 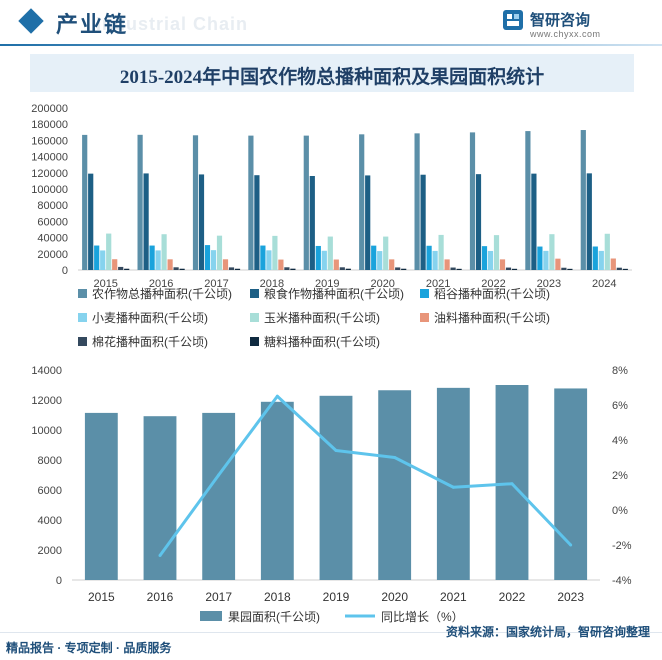 I want to click on y-tick-label: 80000, so click(x=52, y=206).